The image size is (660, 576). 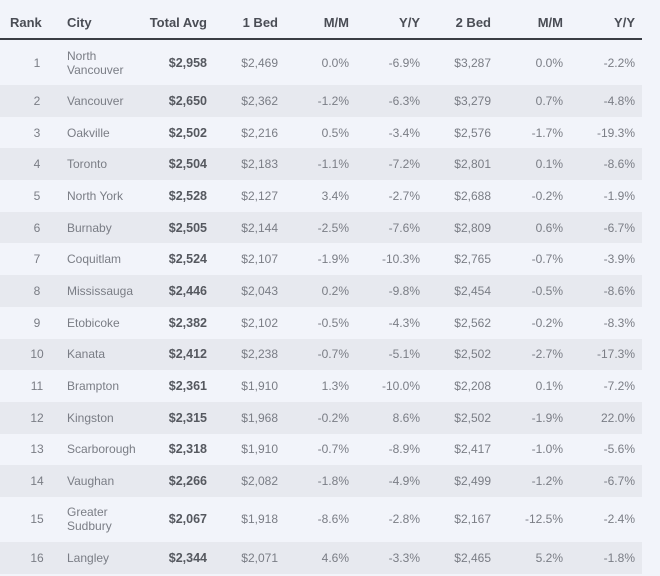 What do you see at coordinates (89, 227) in the screenshot?
I see `cell-city: Burnaby` at bounding box center [89, 227].